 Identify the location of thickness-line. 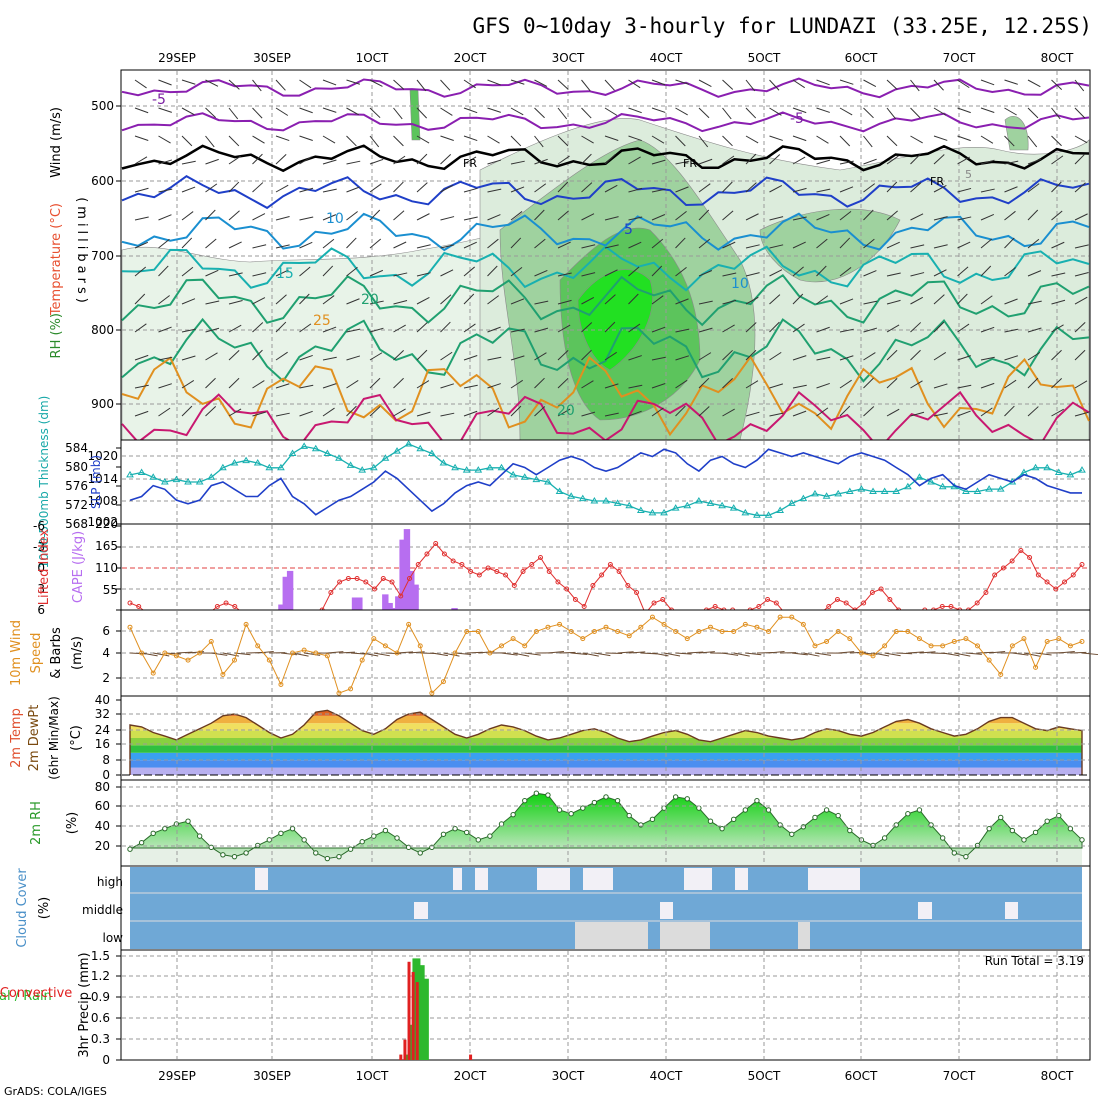
(606, 479).